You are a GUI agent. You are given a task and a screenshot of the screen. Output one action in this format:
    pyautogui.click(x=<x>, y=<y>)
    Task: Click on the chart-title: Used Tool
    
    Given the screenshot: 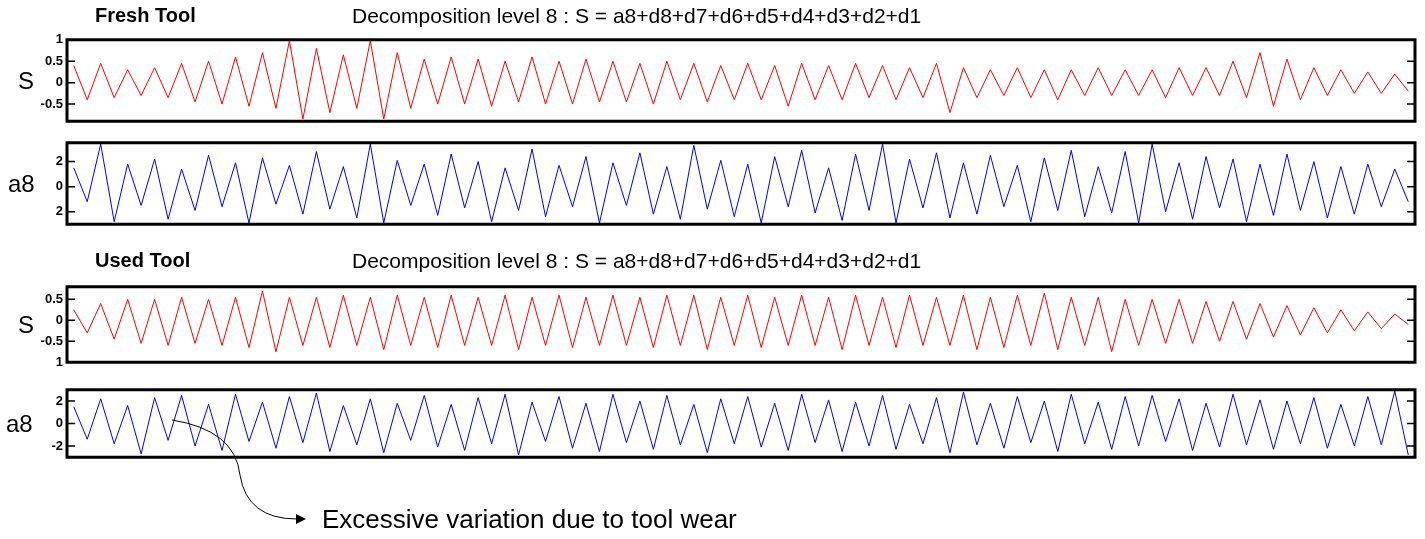 What is the action you would take?
    pyautogui.click(x=143, y=260)
    